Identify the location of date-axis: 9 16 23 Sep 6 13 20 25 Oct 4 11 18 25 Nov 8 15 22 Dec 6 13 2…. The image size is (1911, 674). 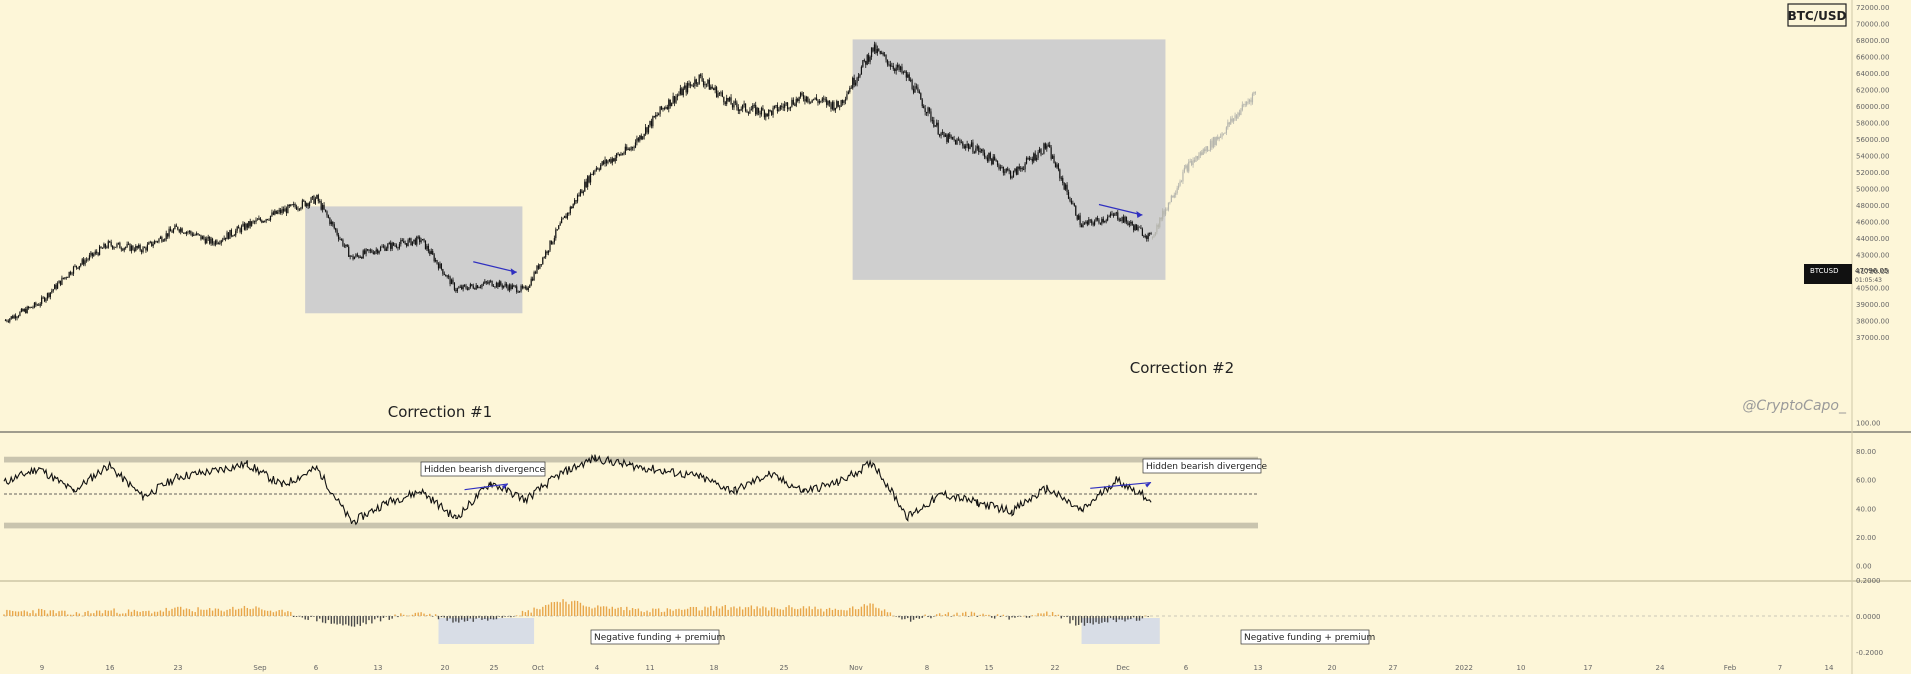
(937, 668).